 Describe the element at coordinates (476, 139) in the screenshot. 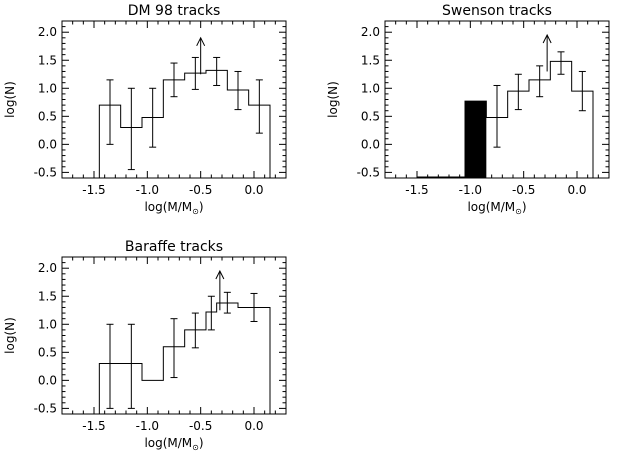

I see `filled-bar` at that location.